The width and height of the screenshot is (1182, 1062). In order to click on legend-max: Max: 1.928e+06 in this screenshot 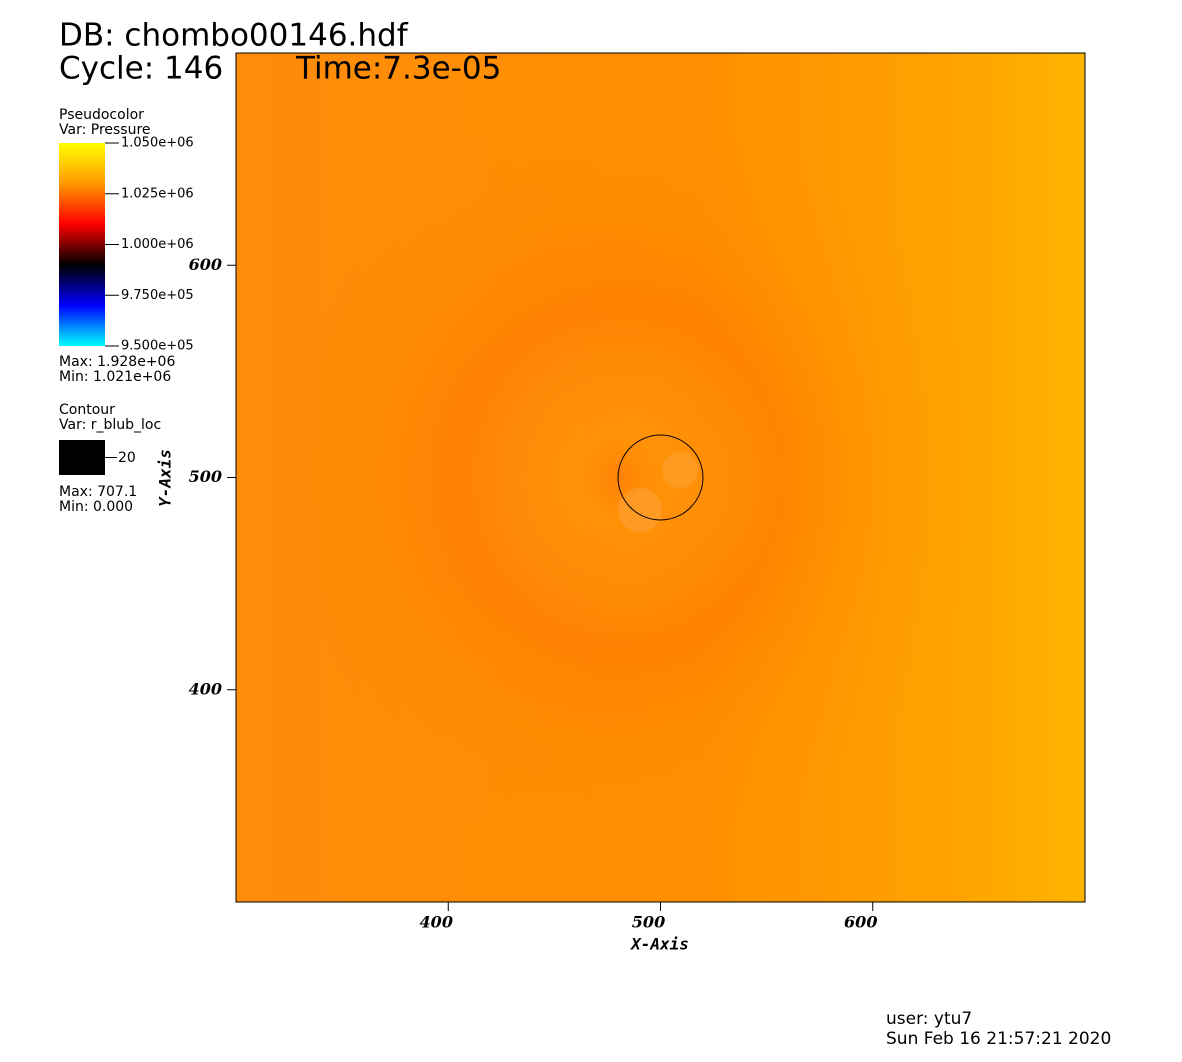, I will do `click(117, 362)`.